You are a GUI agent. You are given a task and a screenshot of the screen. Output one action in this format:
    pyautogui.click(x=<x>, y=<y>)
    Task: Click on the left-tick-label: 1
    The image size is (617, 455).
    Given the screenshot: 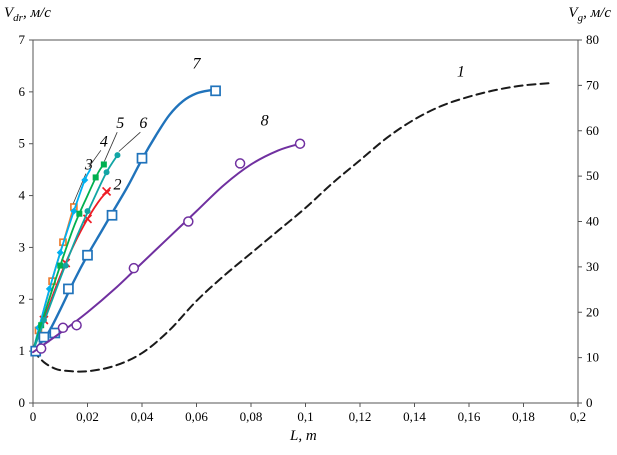 What is the action you would take?
    pyautogui.click(x=22, y=350)
    